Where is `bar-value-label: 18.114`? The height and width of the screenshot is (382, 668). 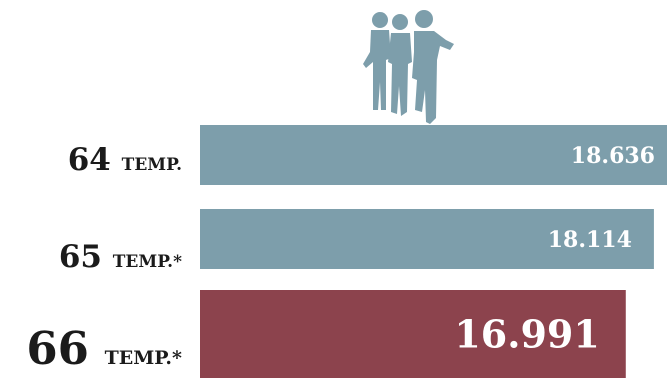
bar-value-label: 18.114 is located at coordinates (590, 240).